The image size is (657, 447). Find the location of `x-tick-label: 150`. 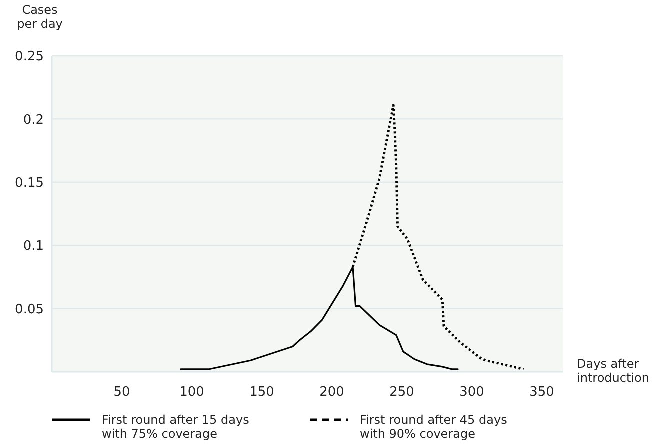

x-tick-label: 150 is located at coordinates (262, 392).